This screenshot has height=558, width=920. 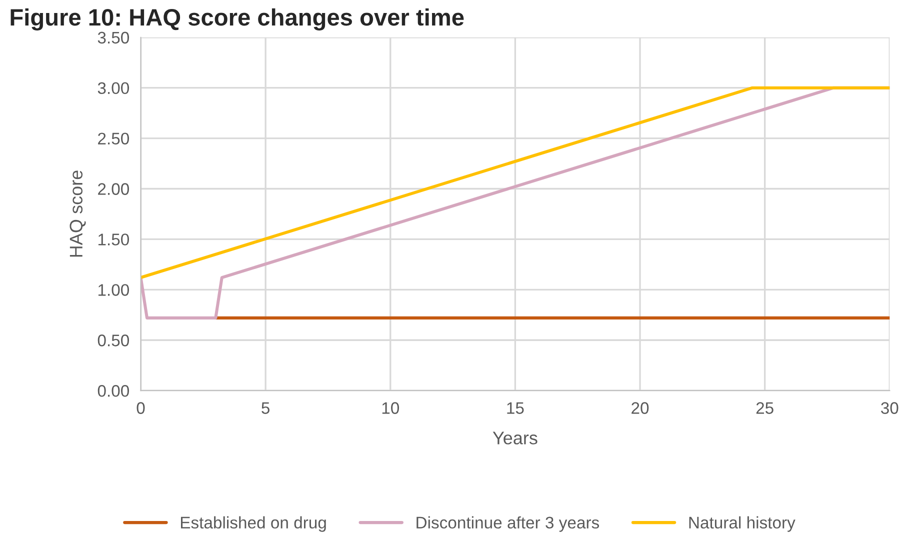 What do you see at coordinates (113, 340) in the screenshot?
I see `y-tick-label: 0.50` at bounding box center [113, 340].